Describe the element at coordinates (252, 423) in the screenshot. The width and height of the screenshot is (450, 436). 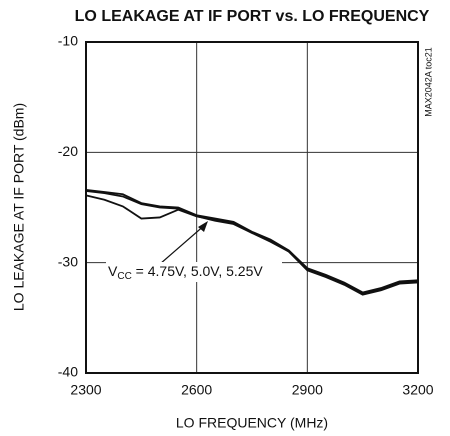
I see `x-axis-label: LO FREQUENCY (MHz)` at that location.